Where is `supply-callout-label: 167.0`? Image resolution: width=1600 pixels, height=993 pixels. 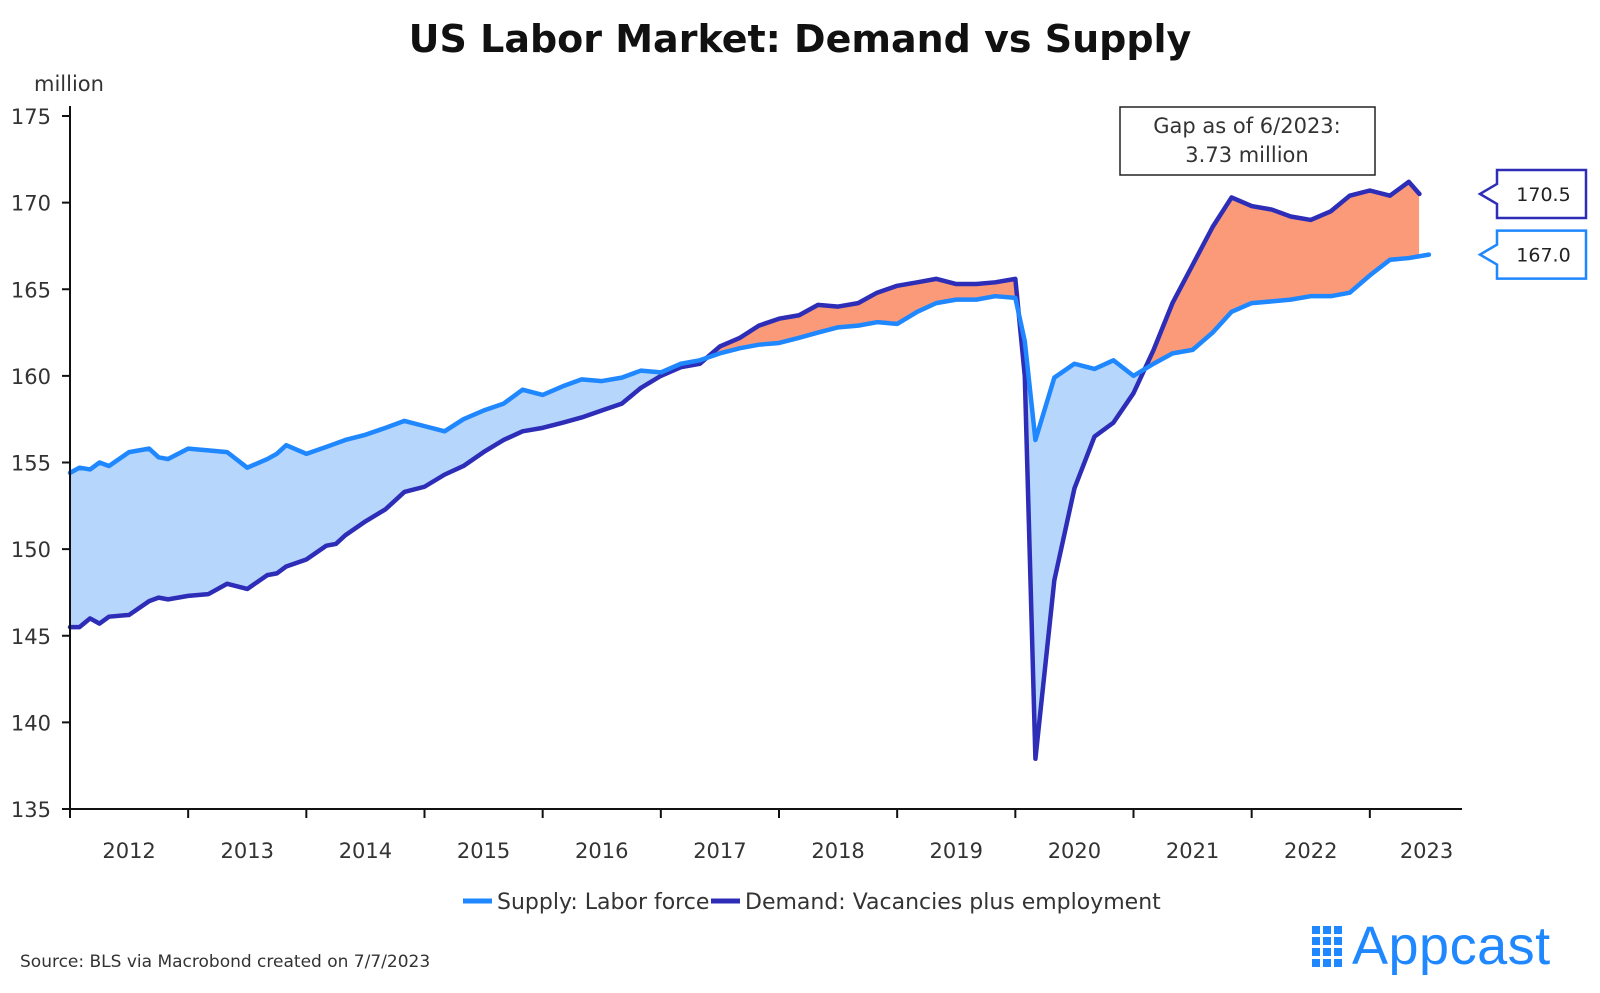
supply-callout-label: 167.0 is located at coordinates (1543, 256).